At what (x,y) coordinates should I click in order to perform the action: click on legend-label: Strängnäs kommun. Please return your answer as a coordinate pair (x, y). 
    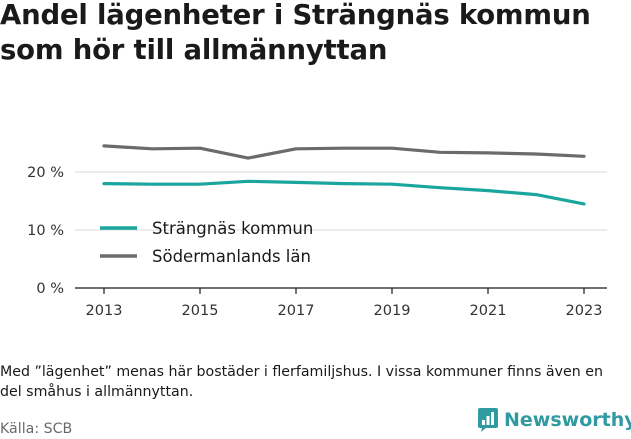
    Looking at the image, I should click on (232, 228).